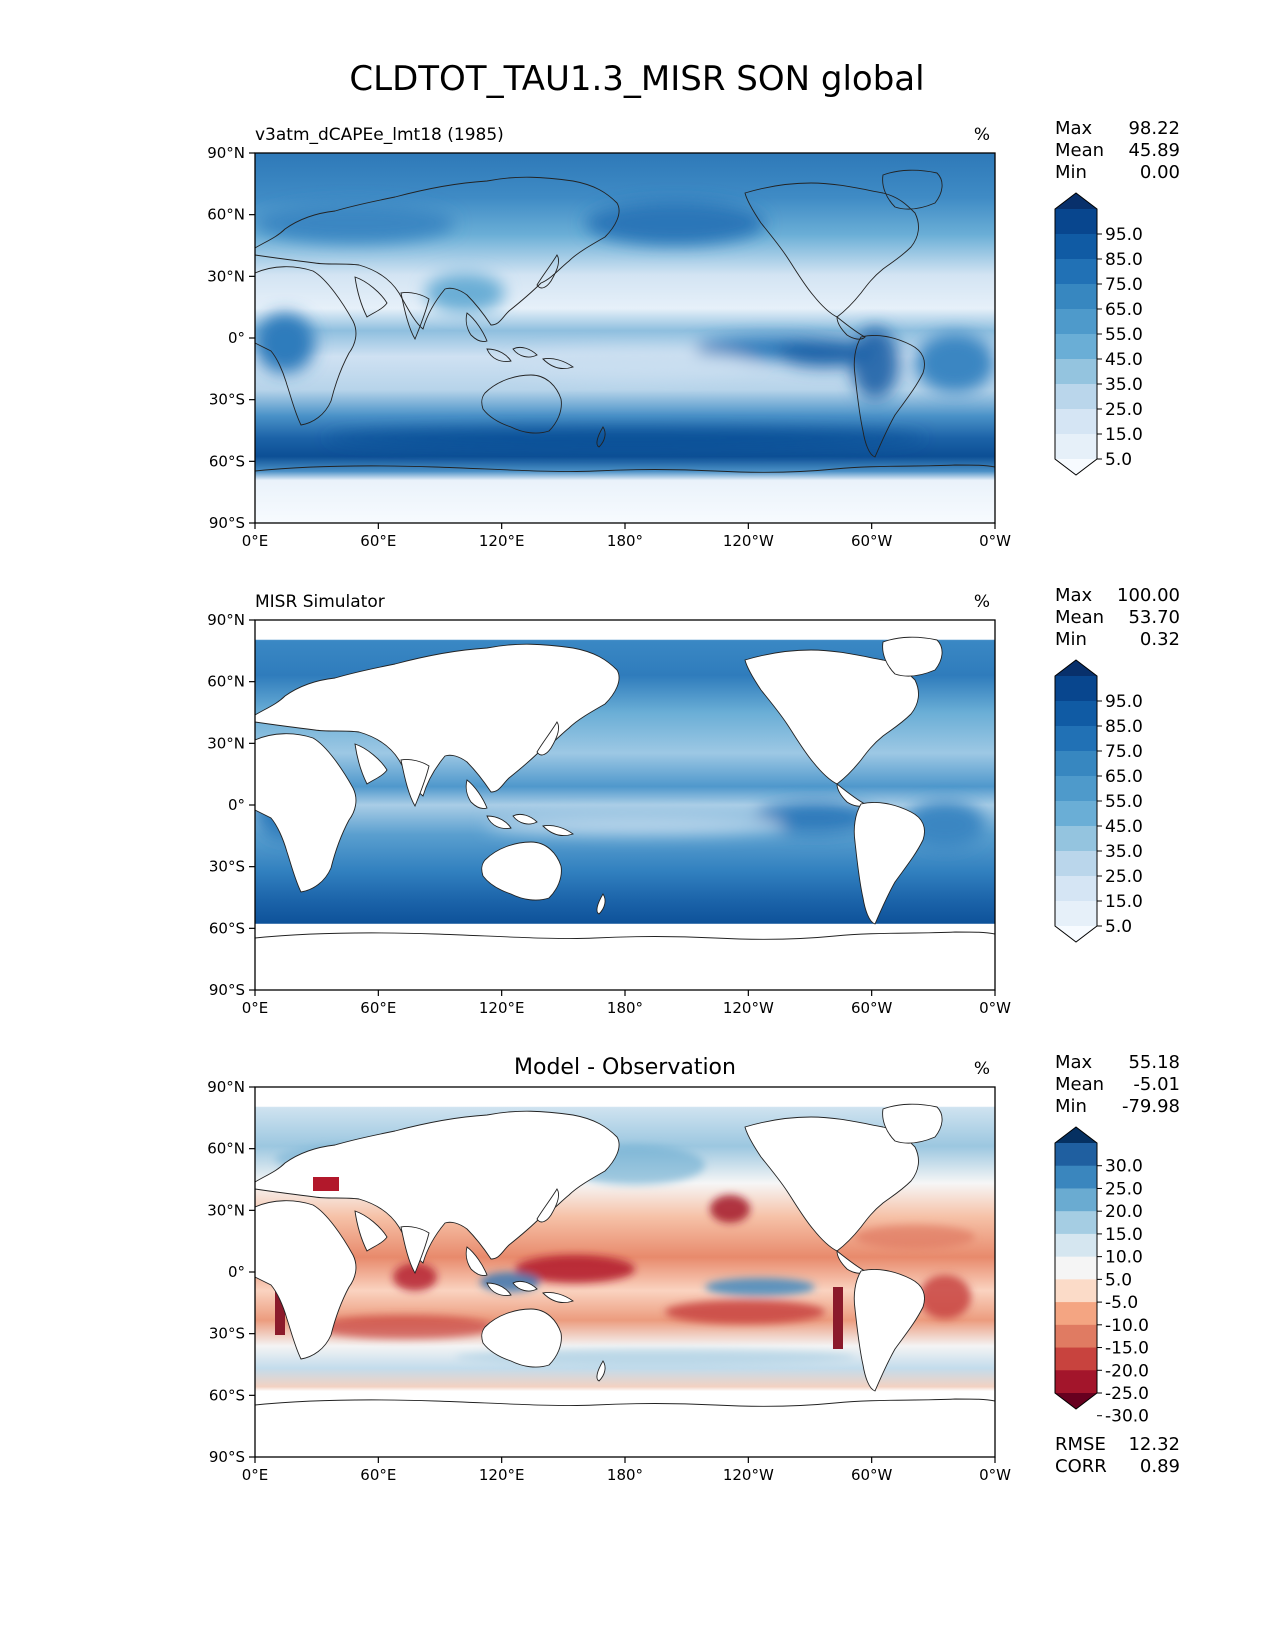 The image size is (1275, 1650). What do you see at coordinates (982, 602) in the screenshot?
I see `panel-obs-units: %` at bounding box center [982, 602].